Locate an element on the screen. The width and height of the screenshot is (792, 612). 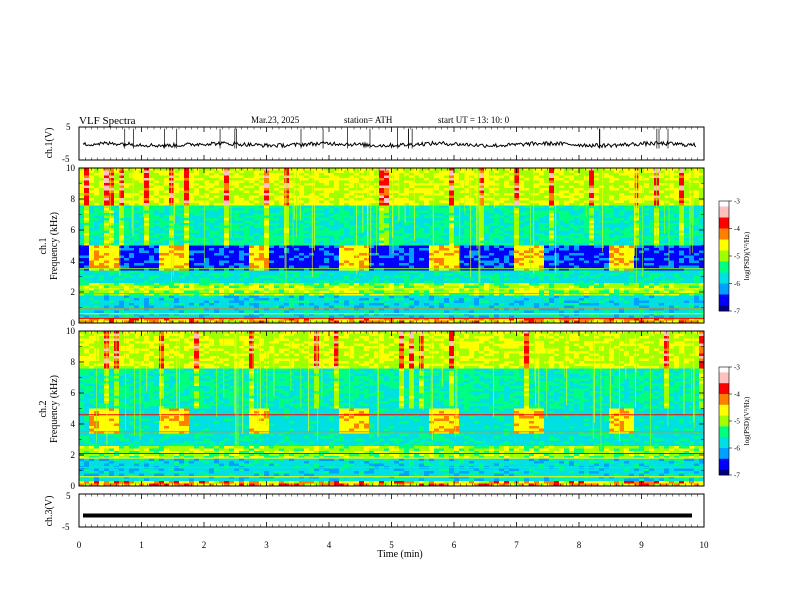
figure-start-time: start UT = 13: 10: 0 is located at coordinates (474, 120).